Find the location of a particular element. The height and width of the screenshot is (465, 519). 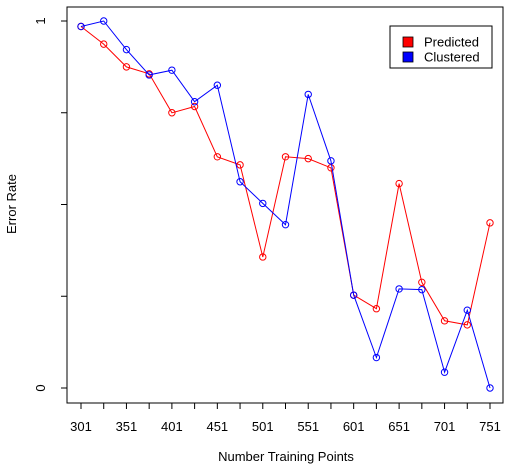

y-tick-label: 0 is located at coordinates (40, 387).